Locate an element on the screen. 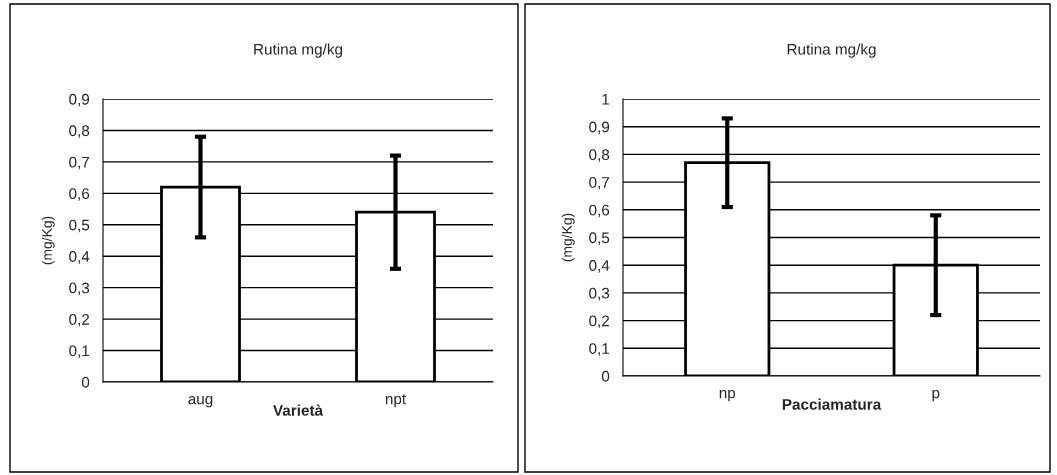  x-tick-label: p is located at coordinates (936, 395).